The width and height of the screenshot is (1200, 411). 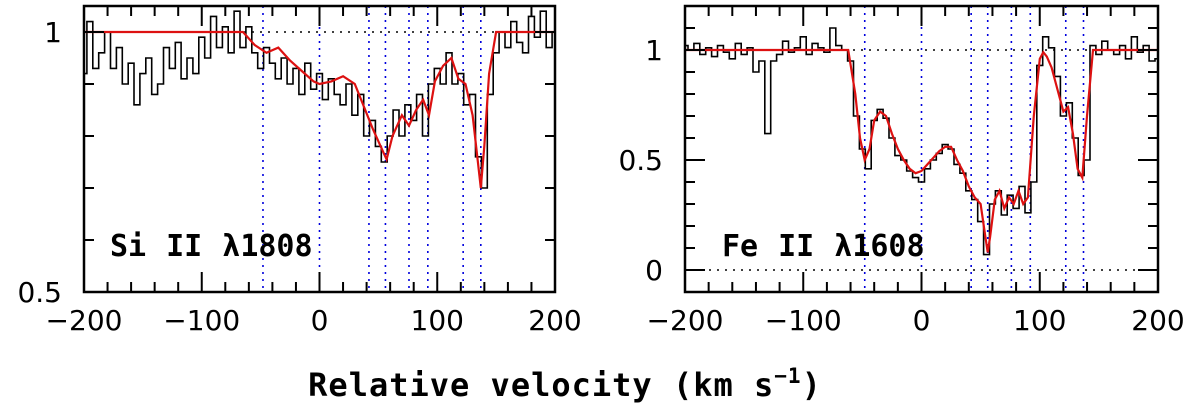 I want to click on ion-label-element: Fe, so click(x=740, y=246).